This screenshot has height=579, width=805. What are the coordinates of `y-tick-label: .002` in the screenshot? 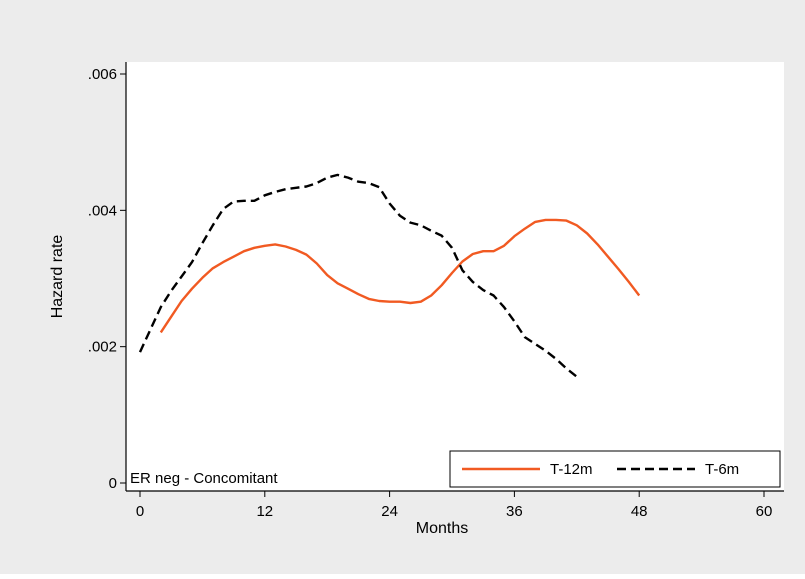 It's located at (102, 347).